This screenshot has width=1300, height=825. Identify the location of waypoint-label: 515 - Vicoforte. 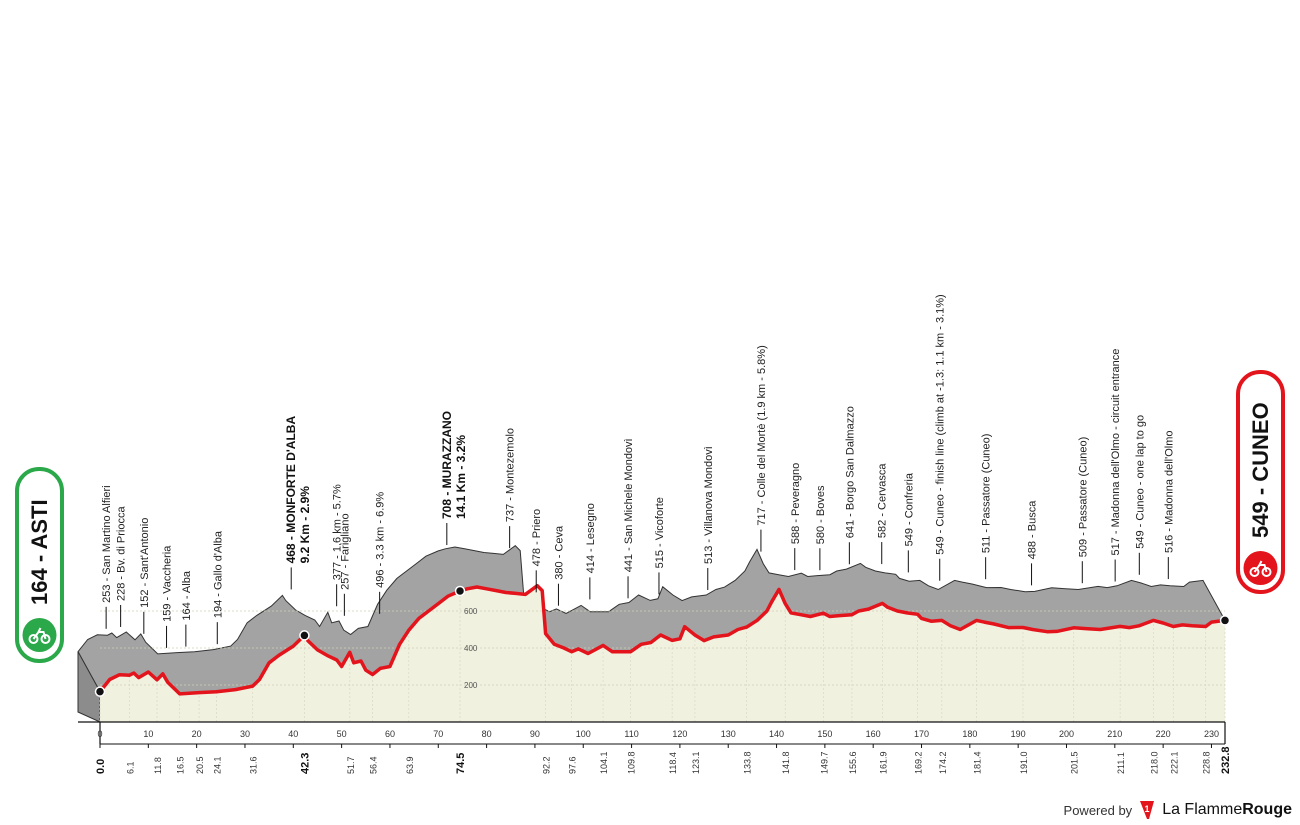
(660, 532).